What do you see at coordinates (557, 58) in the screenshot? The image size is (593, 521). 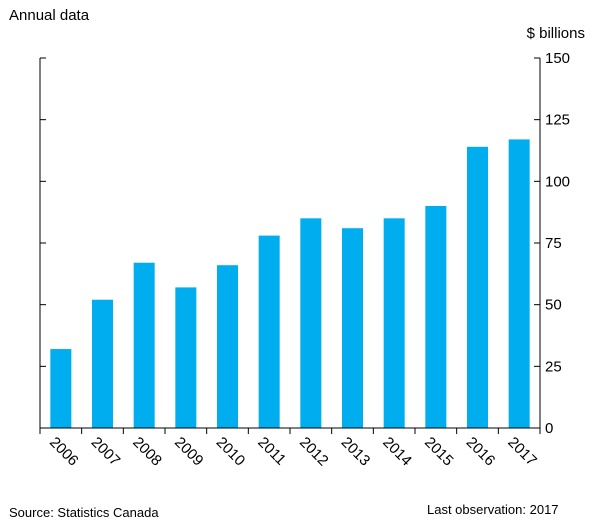 I see `y-tick-label: 150` at bounding box center [557, 58].